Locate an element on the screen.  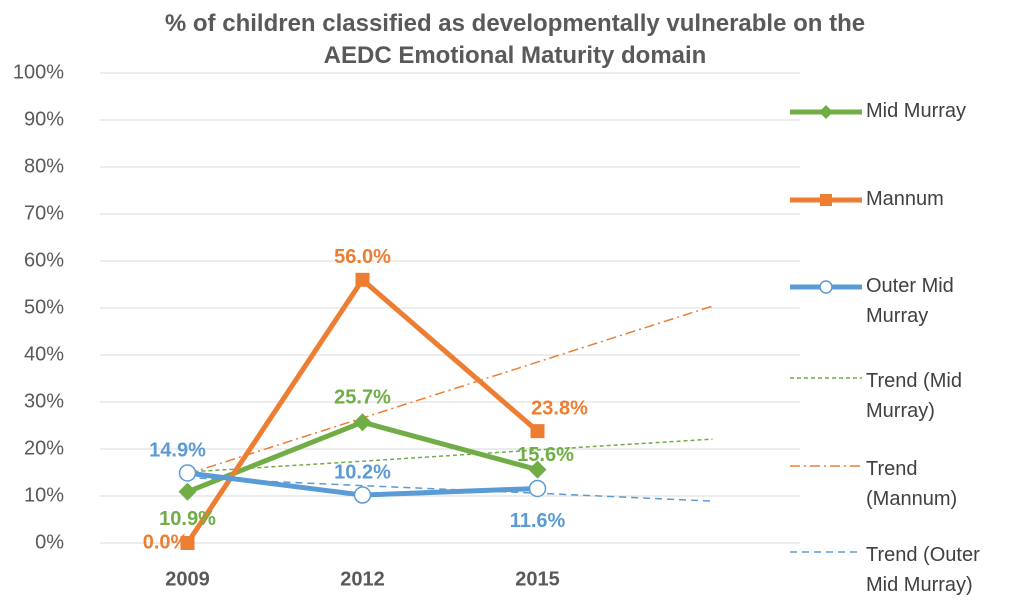
legend-label: Trend (Outer Mid Murray) is located at coordinates (923, 570).